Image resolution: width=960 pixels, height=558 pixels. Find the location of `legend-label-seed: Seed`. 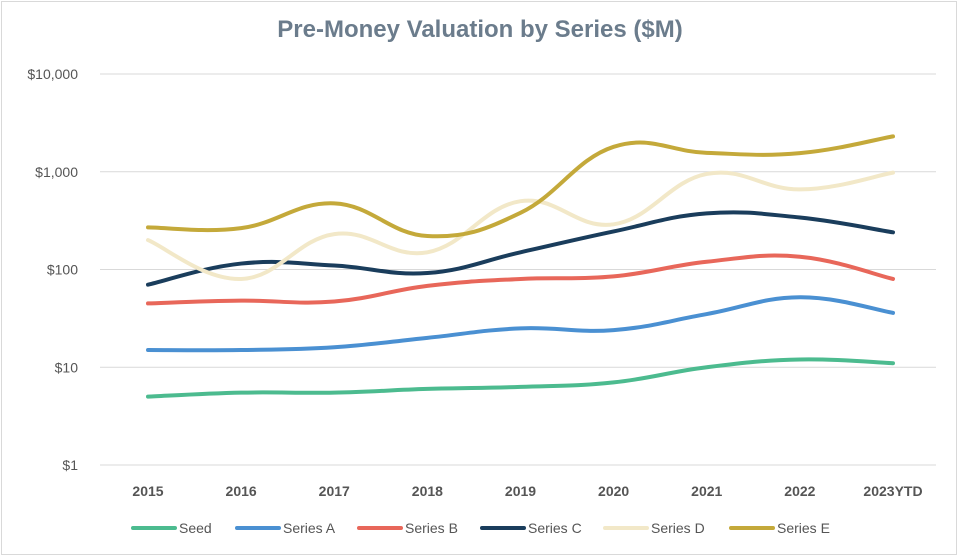

legend-label-seed: Seed is located at coordinates (195, 528).